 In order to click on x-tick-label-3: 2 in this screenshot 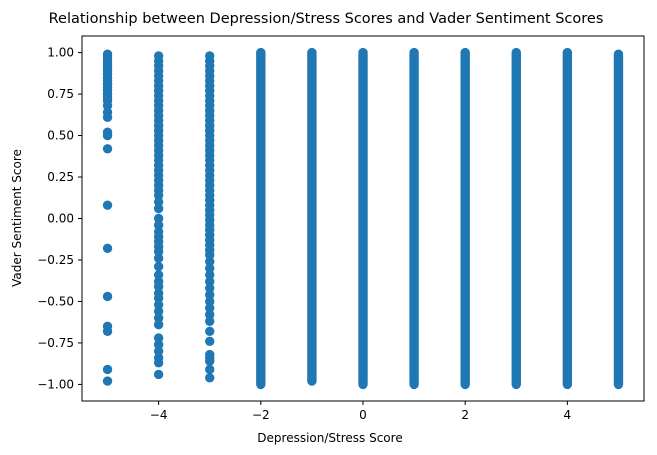, I will do `click(465, 415)`.